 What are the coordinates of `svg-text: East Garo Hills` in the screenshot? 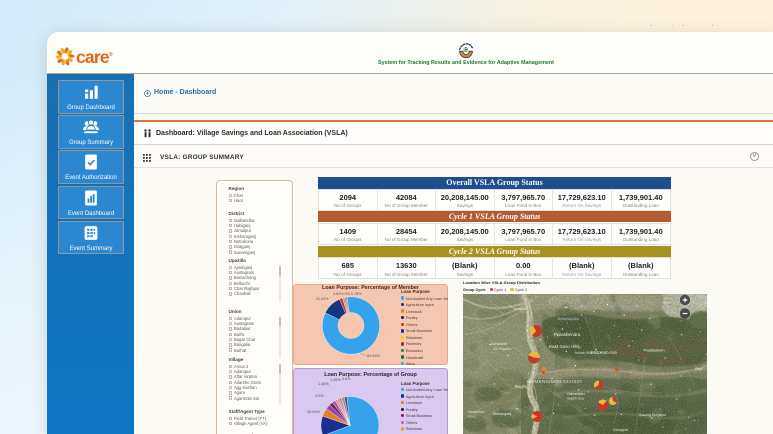 It's located at (564, 346).